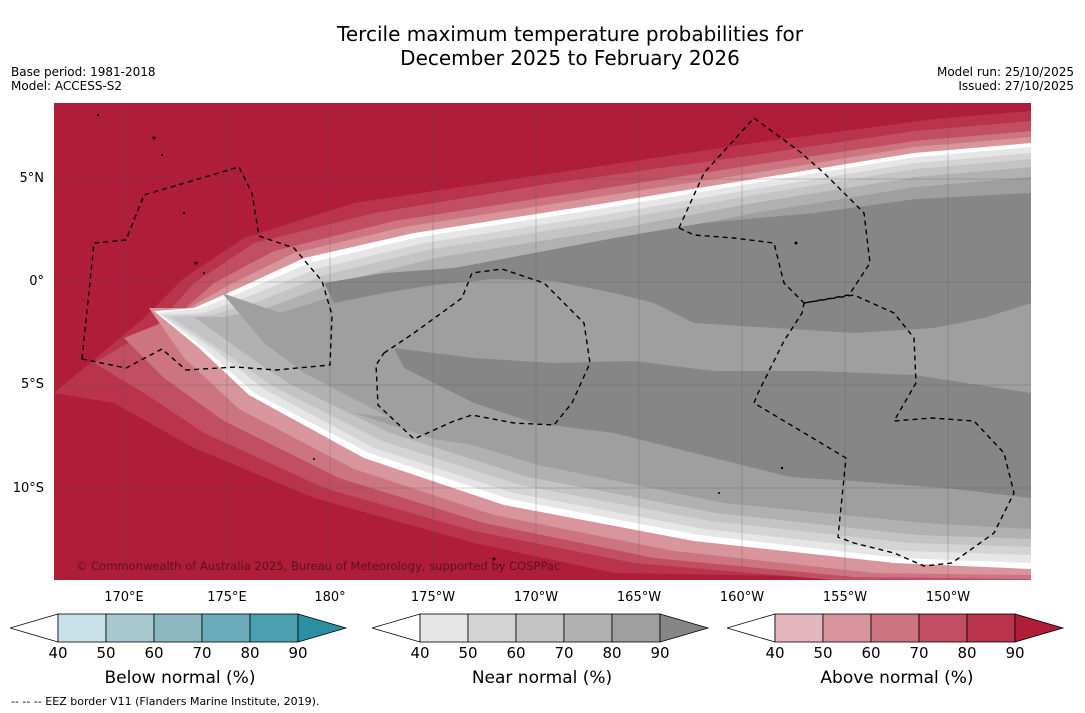  Describe the element at coordinates (67, 86) in the screenshot. I see `model-name: Model: ACCESS-S2` at that location.